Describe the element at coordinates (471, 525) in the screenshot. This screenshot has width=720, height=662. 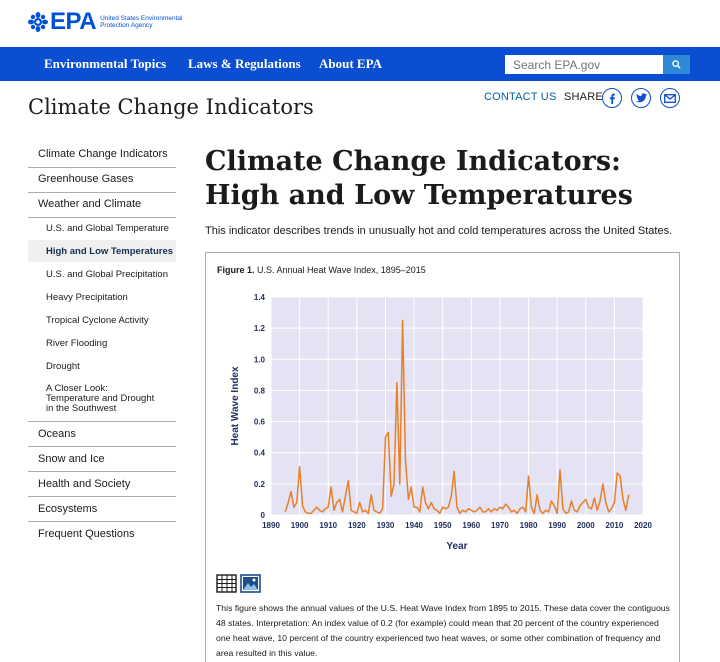
I see `x-tick-label: 1960` at that location.